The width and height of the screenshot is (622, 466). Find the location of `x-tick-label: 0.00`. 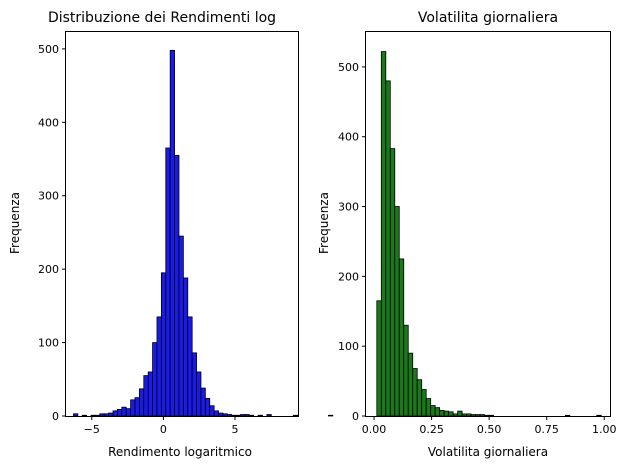

x-tick-label: 0.00 is located at coordinates (374, 429).